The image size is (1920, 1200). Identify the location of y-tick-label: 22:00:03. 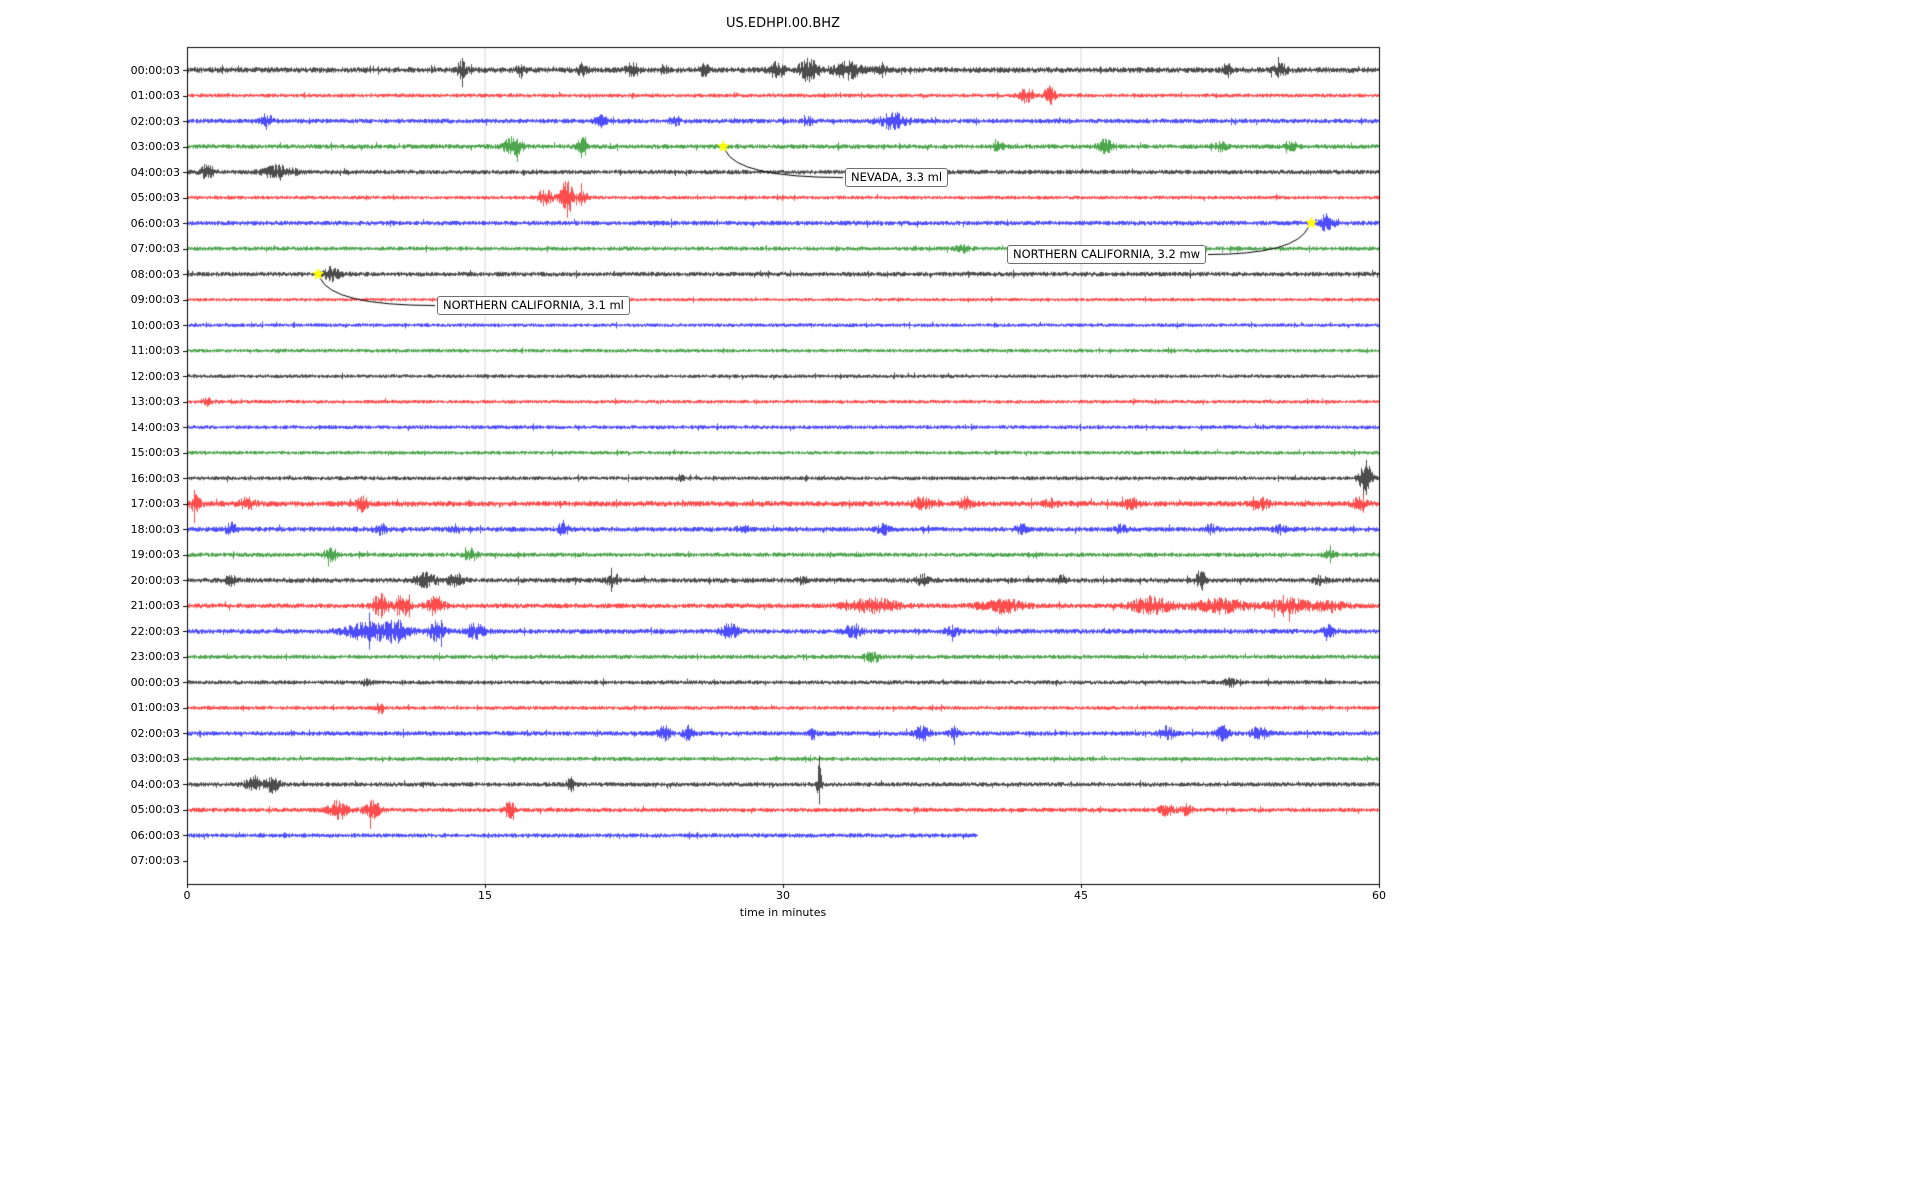
(155, 631).